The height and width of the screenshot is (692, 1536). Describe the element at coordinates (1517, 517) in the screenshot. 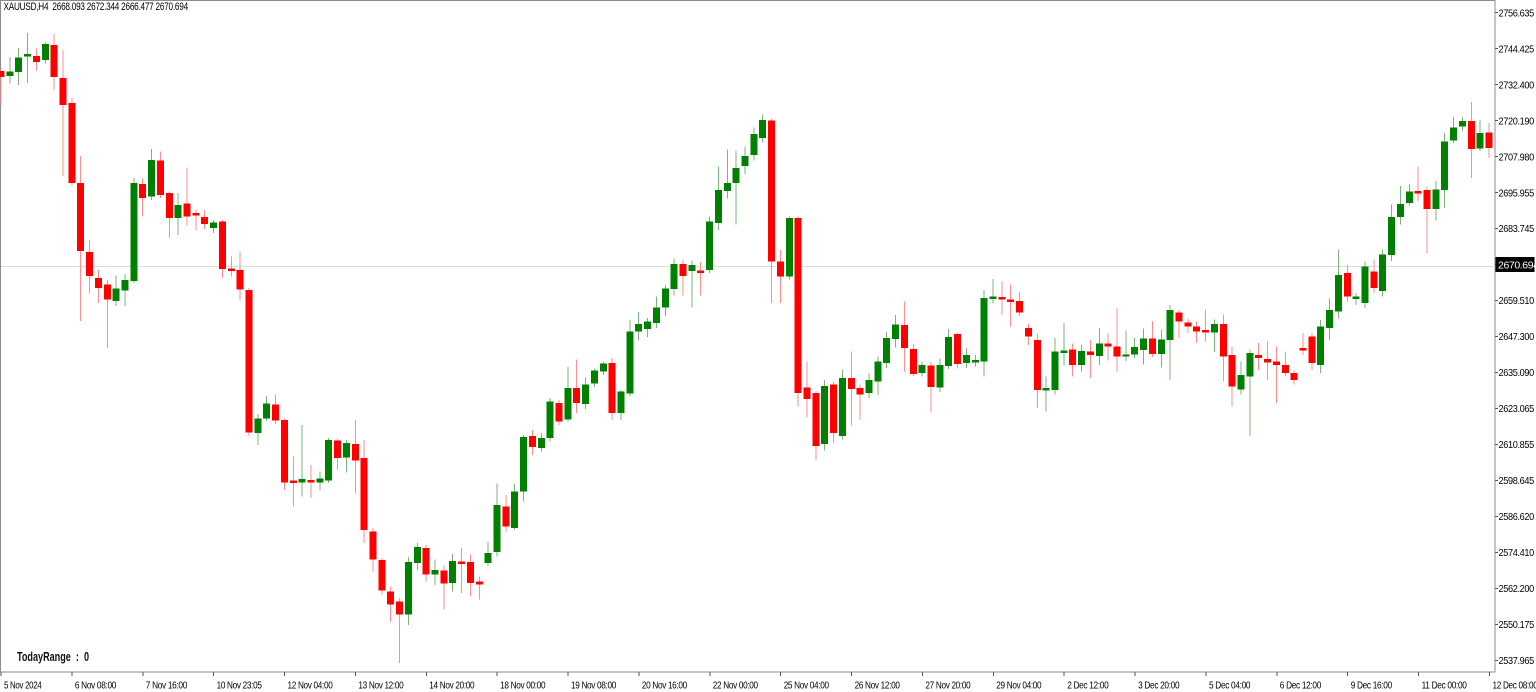

I see `svg-text: 2586.620` at that location.